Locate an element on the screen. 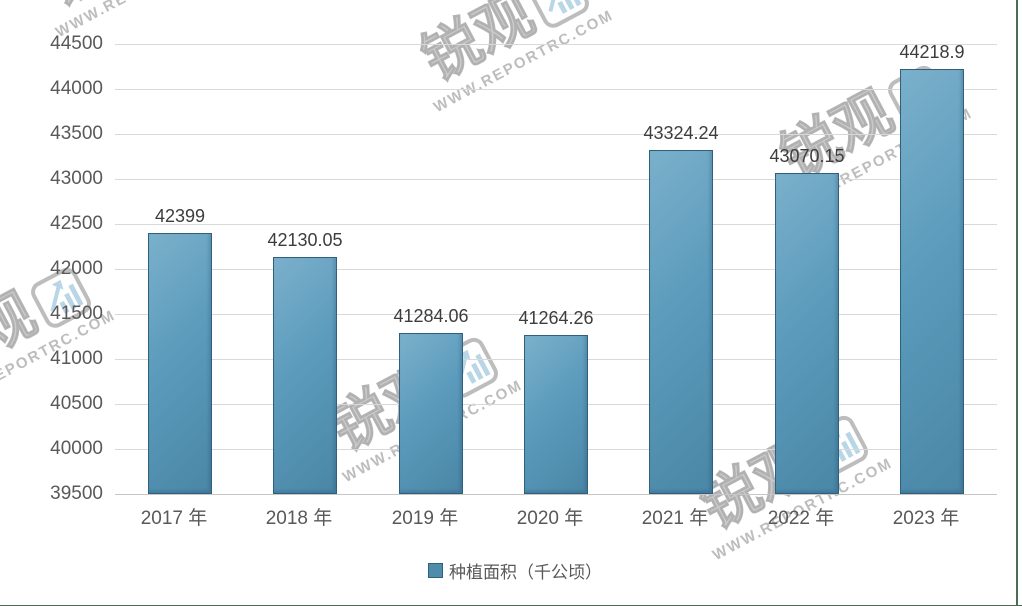  y-axis-tick-label: 43500 is located at coordinates (76, 133).